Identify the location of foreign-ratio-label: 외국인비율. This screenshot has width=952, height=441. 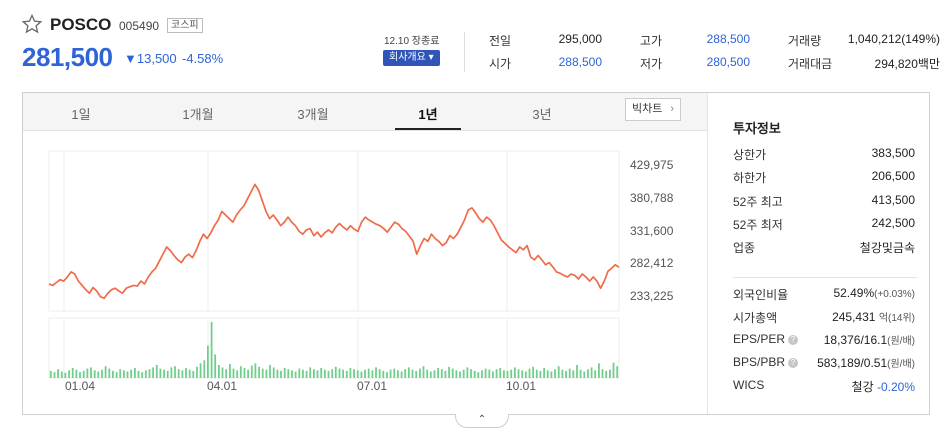
(761, 295).